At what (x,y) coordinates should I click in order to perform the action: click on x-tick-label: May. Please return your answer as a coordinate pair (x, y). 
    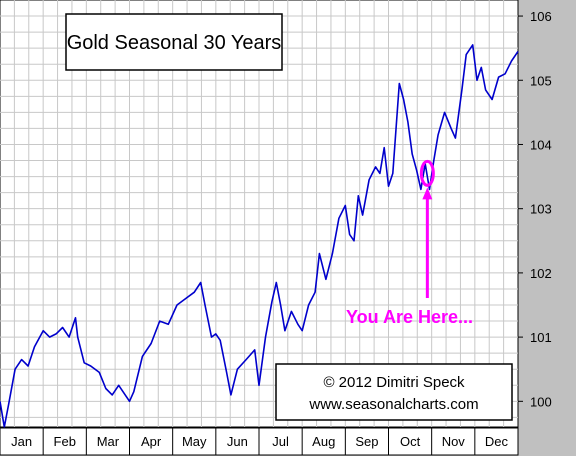
    Looking at the image, I should click on (194, 441).